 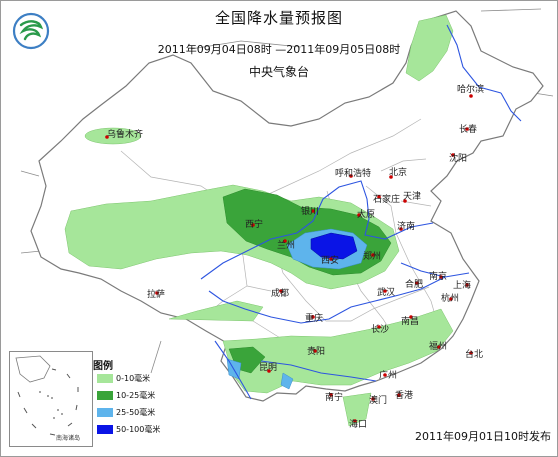 I want to click on svg-text: 杭州, so click(x=450, y=298).